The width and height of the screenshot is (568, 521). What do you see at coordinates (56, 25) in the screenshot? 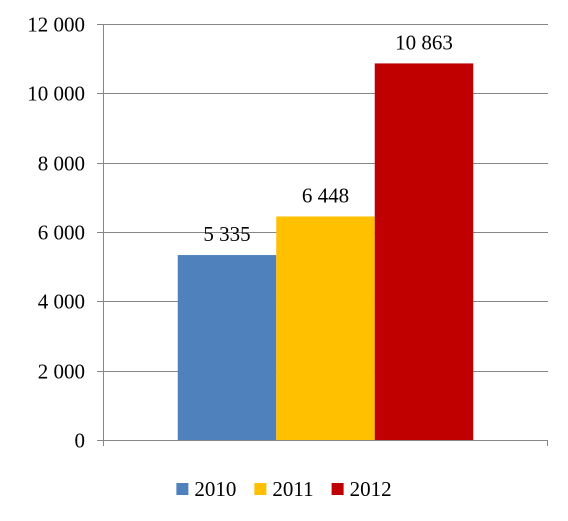
I see `y-tick-label: 12 000` at bounding box center [56, 25].